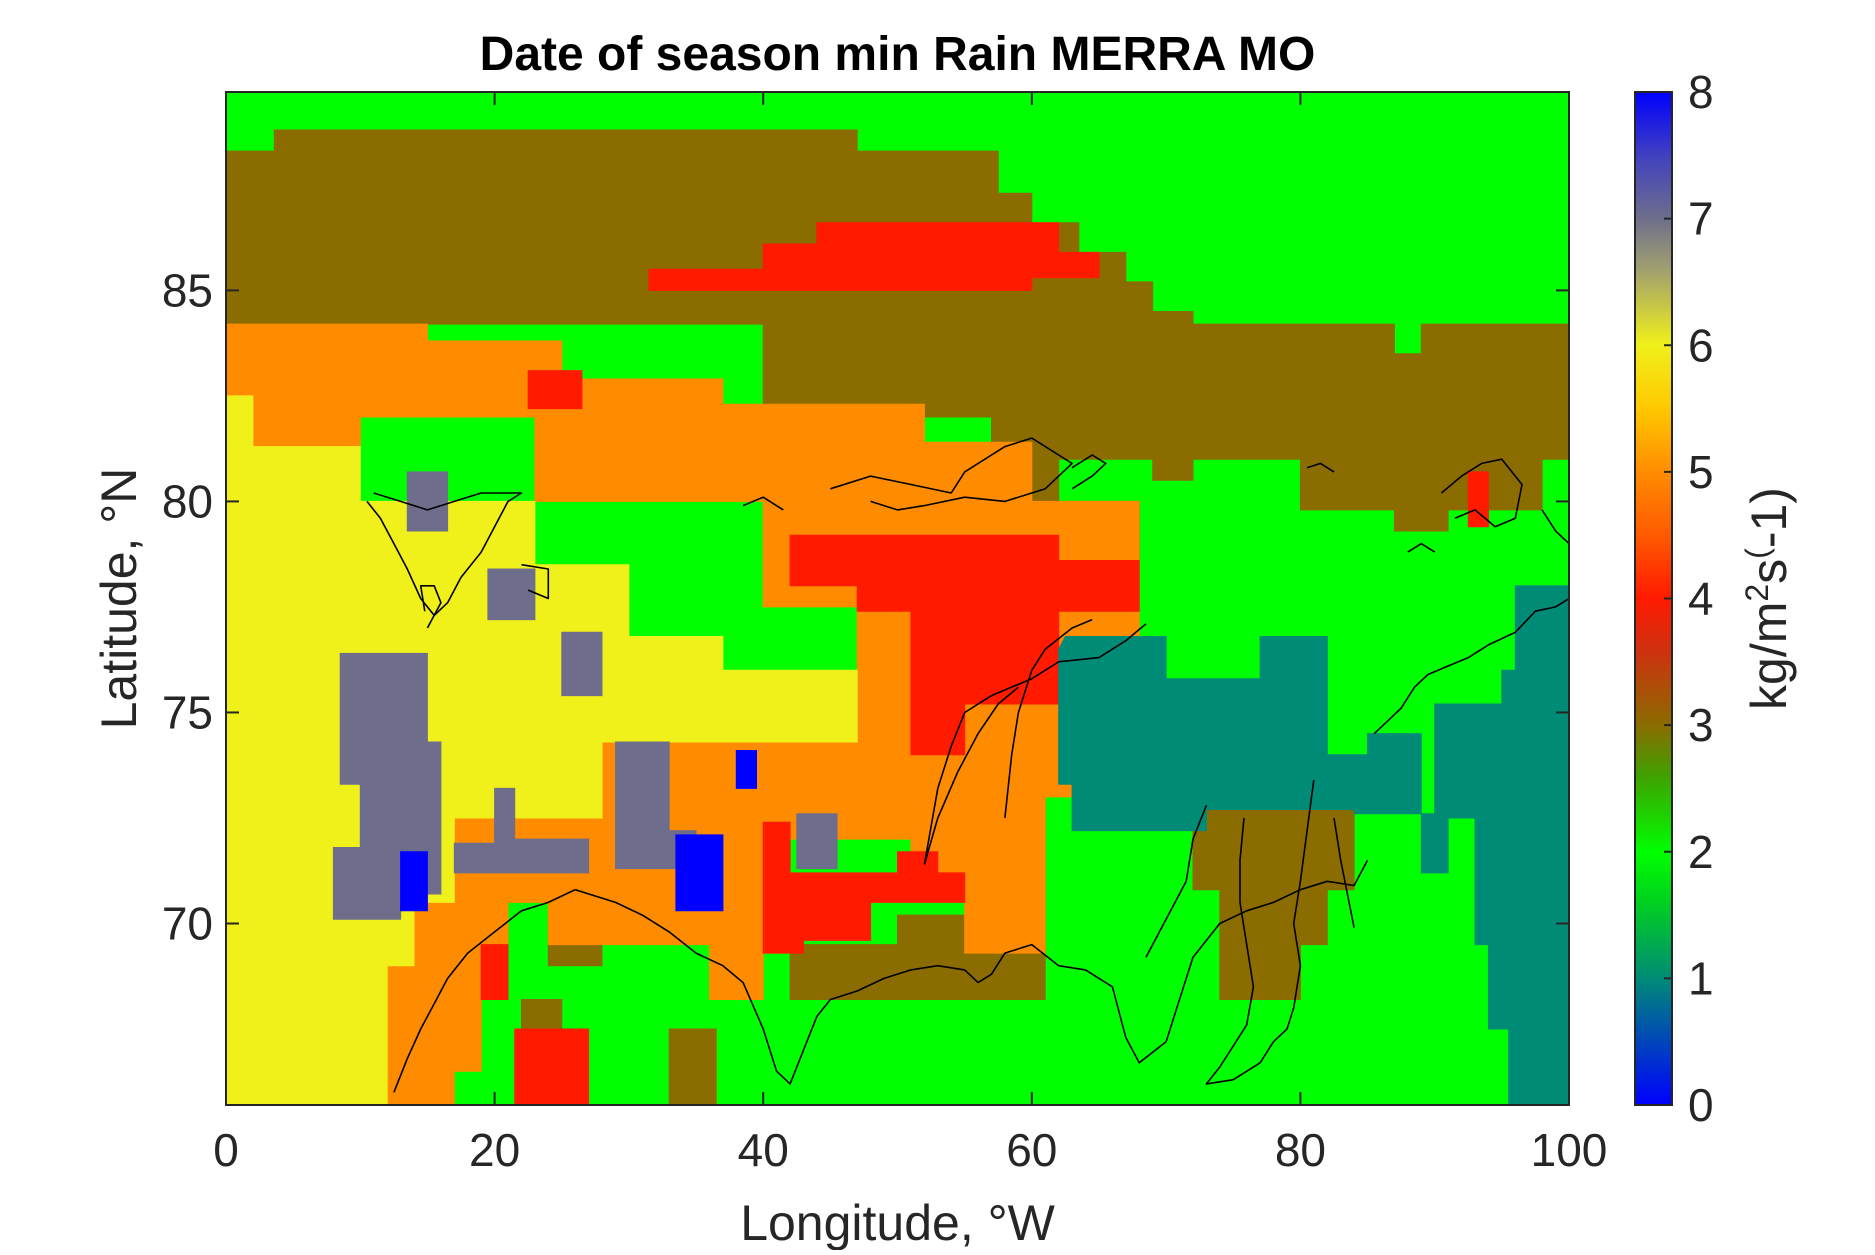  Describe the element at coordinates (1757, 553) in the screenshot. I see `colorbar-label-sup2: (` at that location.